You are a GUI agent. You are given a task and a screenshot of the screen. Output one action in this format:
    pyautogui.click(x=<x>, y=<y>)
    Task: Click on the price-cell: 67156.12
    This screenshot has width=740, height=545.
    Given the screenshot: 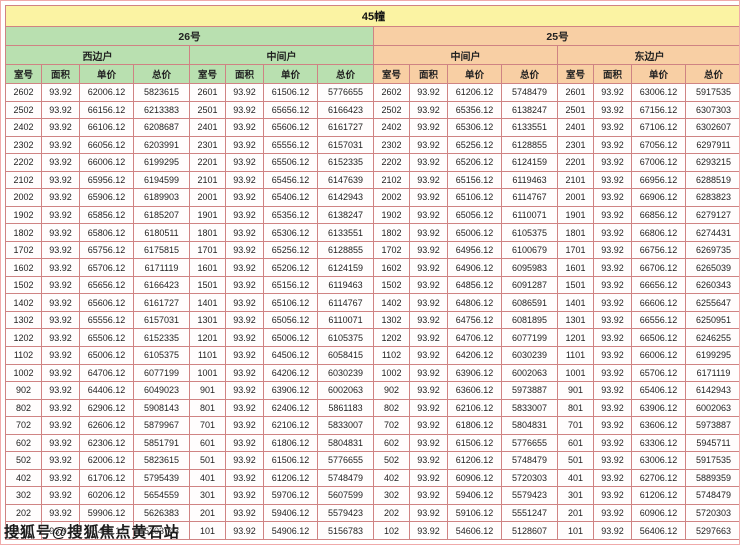 What is the action you would take?
    pyautogui.click(x=658, y=110)
    